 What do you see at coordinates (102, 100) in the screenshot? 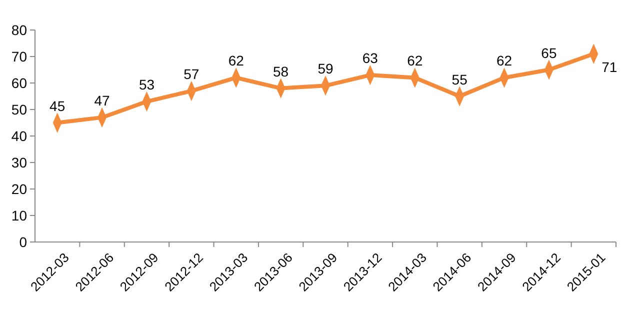
I see `data-label: 47` at bounding box center [102, 100].